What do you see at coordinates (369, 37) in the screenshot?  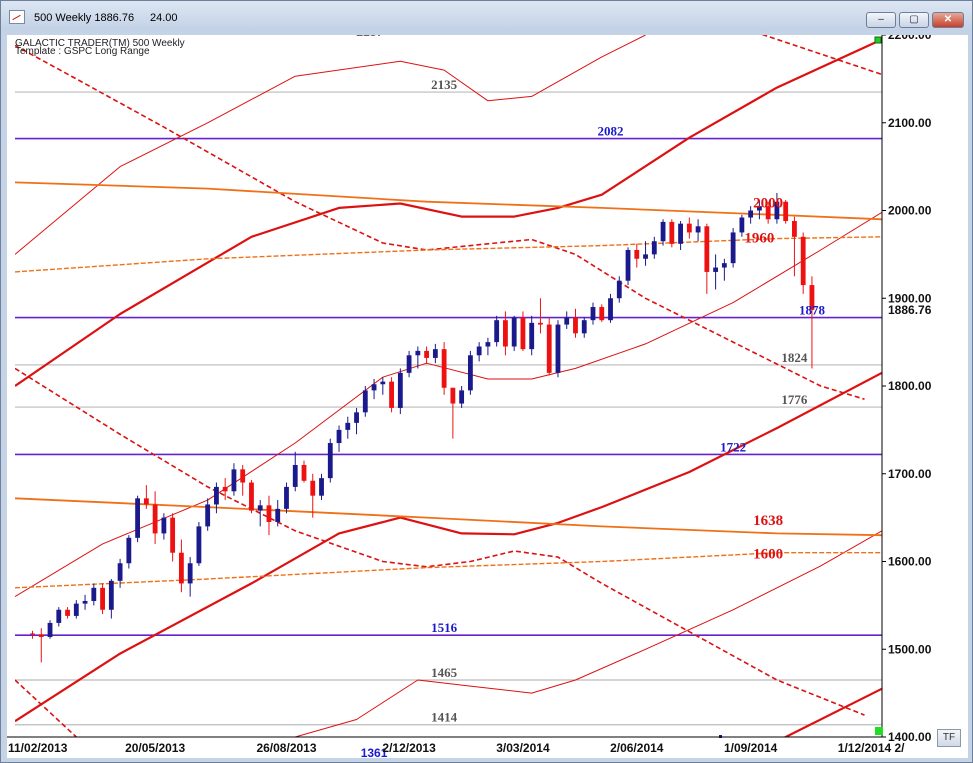 I see `level-label-partial-top: 2187` at bounding box center [369, 37].